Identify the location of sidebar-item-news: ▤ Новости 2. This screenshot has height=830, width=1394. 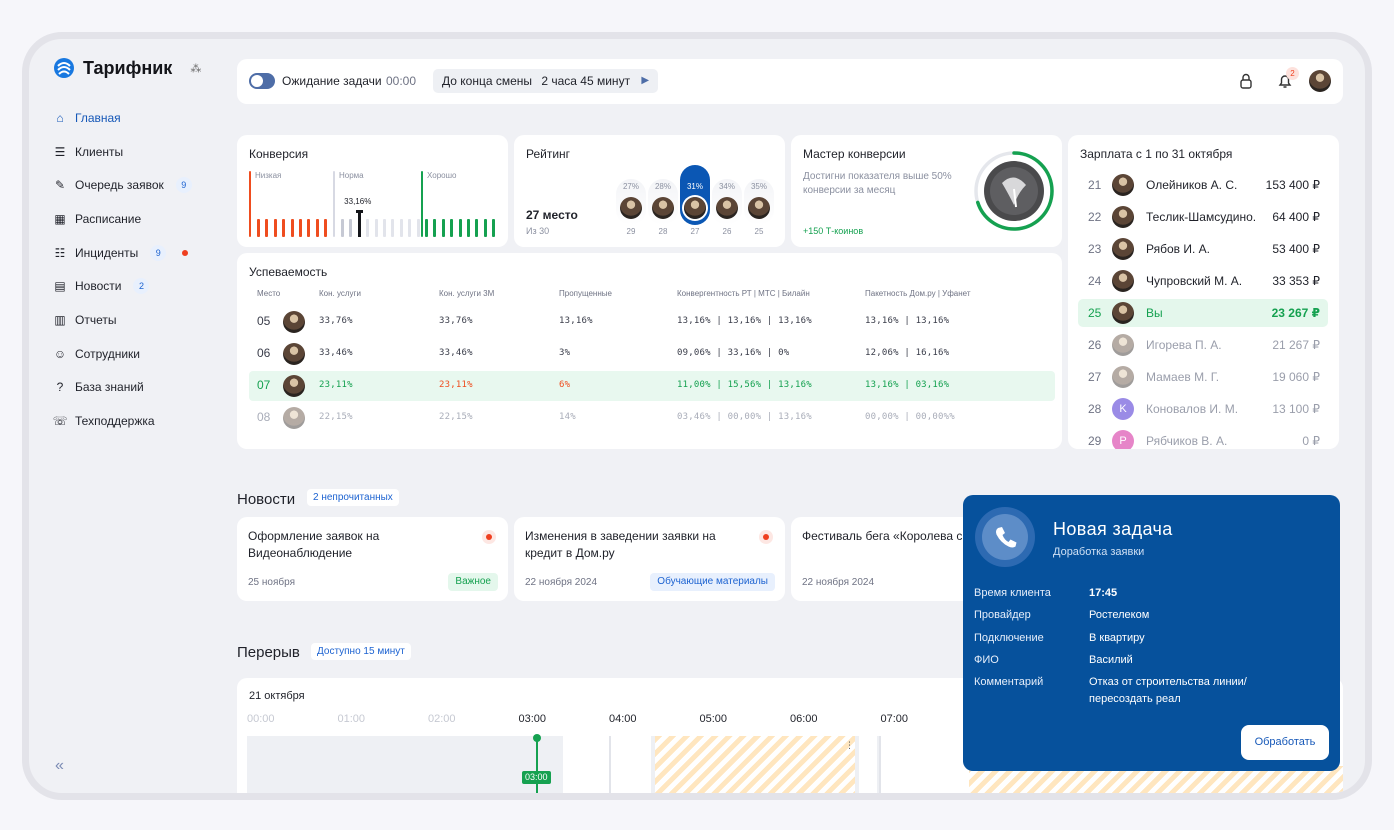
(122, 286).